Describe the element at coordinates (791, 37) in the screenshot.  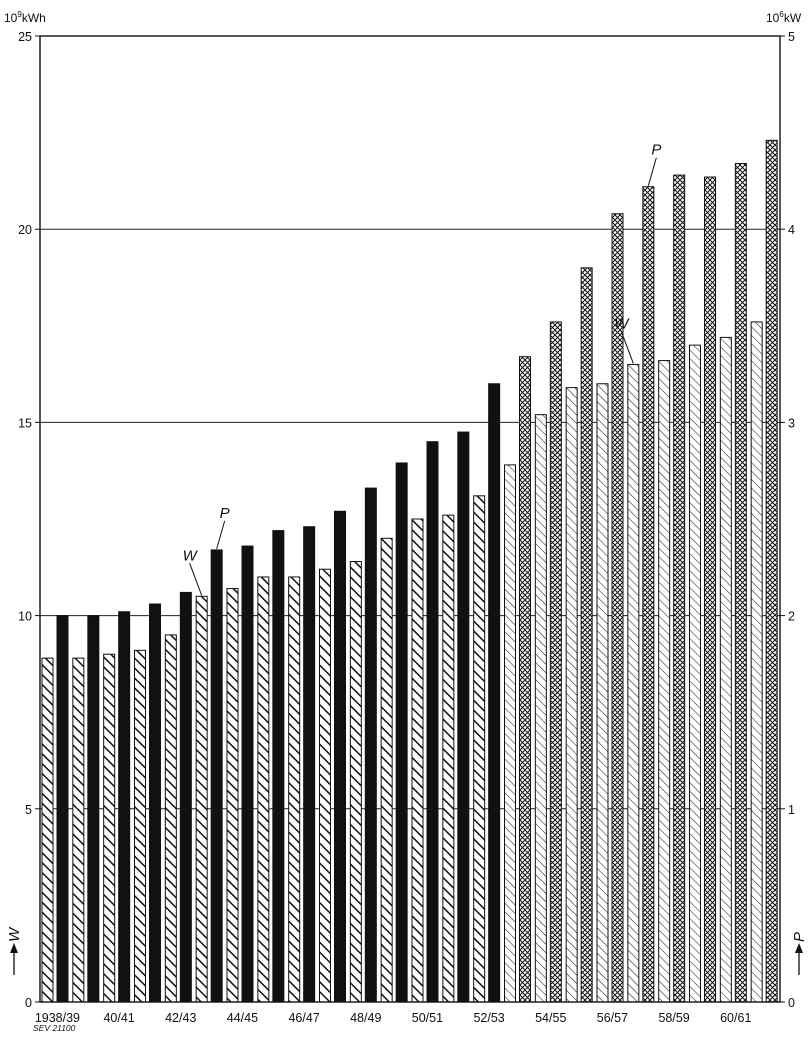
I see `right-tick-label: 5` at that location.